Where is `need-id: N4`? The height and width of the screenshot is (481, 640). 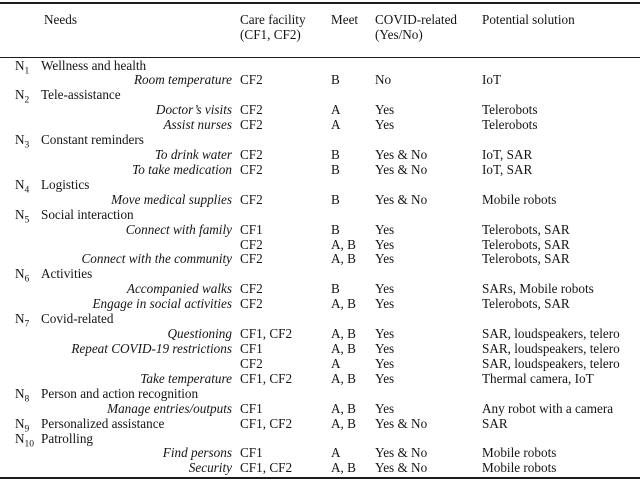
need-id: N4 is located at coordinates (28, 186).